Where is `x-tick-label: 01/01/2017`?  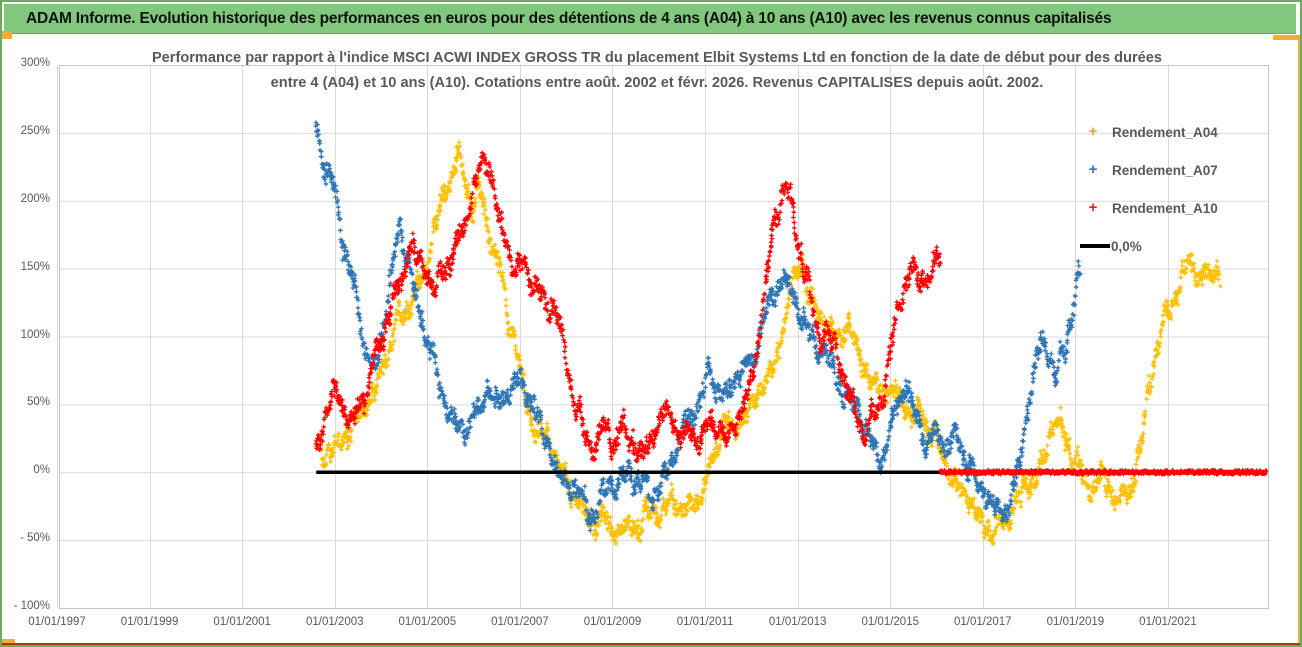 x-tick-label: 01/01/2017 is located at coordinates (983, 622).